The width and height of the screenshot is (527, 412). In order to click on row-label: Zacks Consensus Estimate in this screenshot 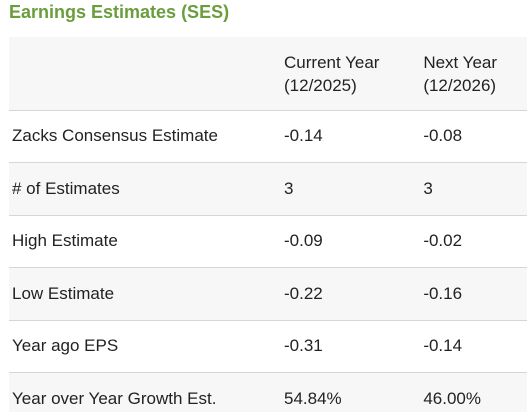, I will do `click(115, 136)`.